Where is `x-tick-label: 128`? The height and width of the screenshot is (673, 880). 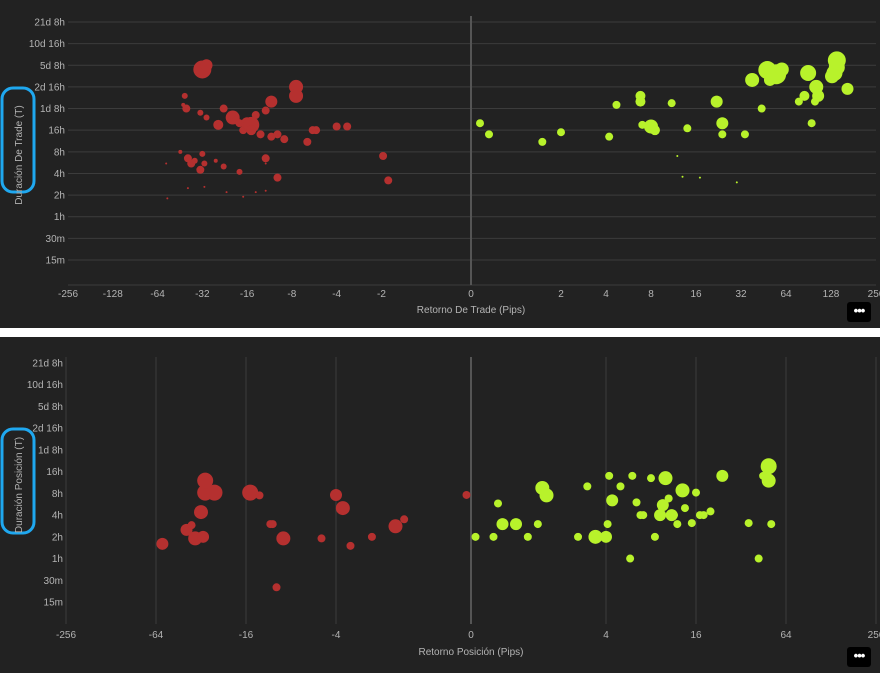
x-tick-label: 128 is located at coordinates (831, 294).